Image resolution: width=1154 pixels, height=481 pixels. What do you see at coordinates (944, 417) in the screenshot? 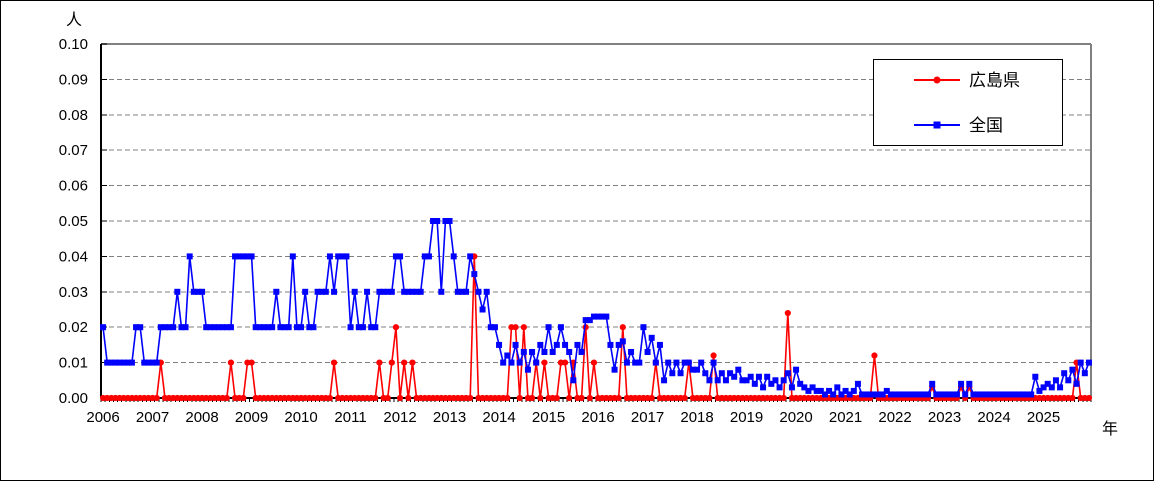
I see `x-year-label: 2023` at bounding box center [944, 417].